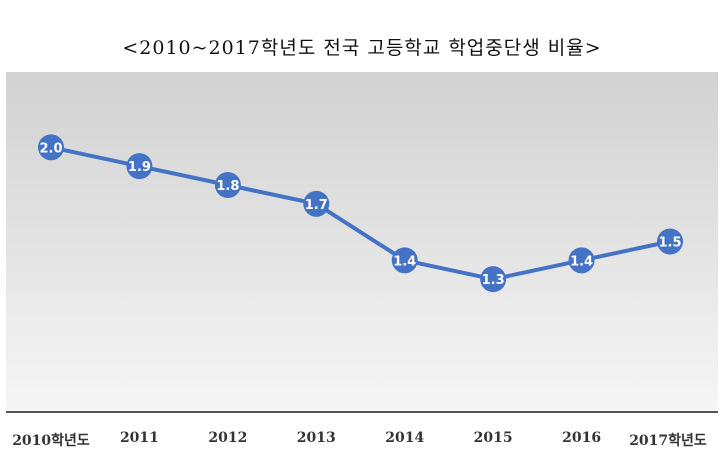 The image size is (724, 464). I want to click on data-label: 1.5, so click(669, 243).